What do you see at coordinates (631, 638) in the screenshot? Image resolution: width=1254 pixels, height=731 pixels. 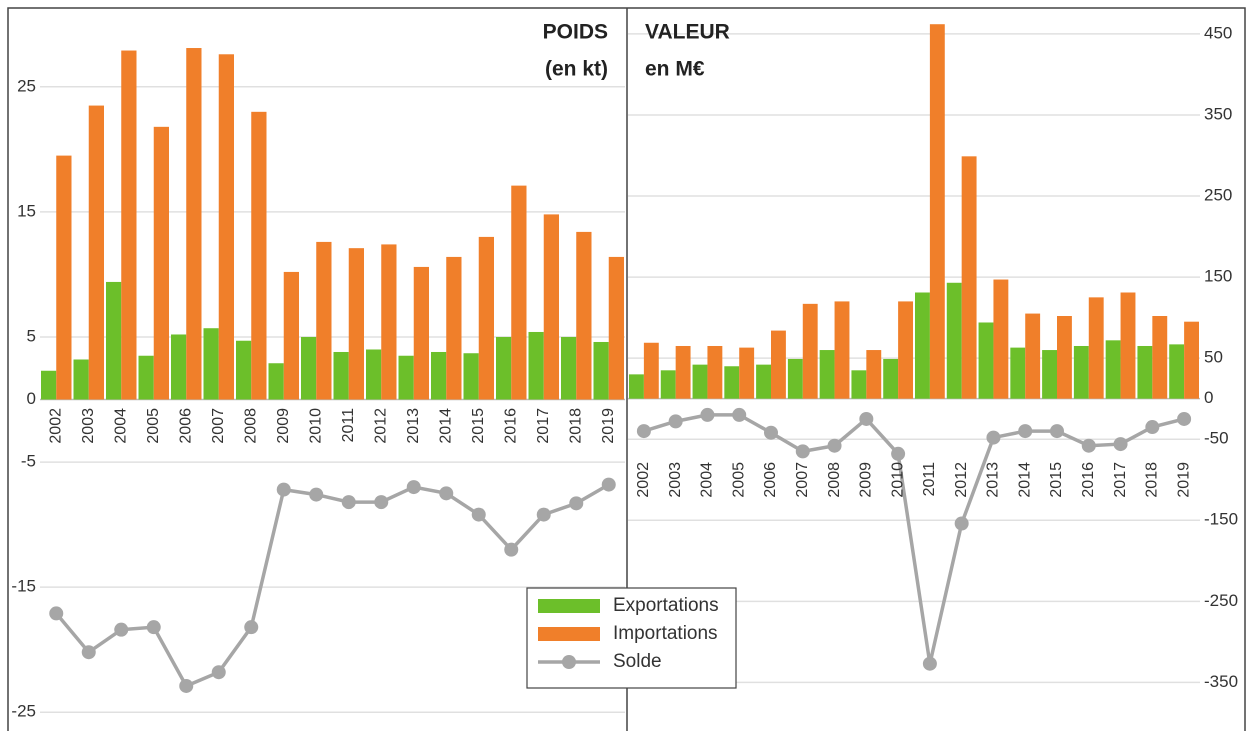 I see `legend: Exportations Importations Solde` at bounding box center [631, 638].